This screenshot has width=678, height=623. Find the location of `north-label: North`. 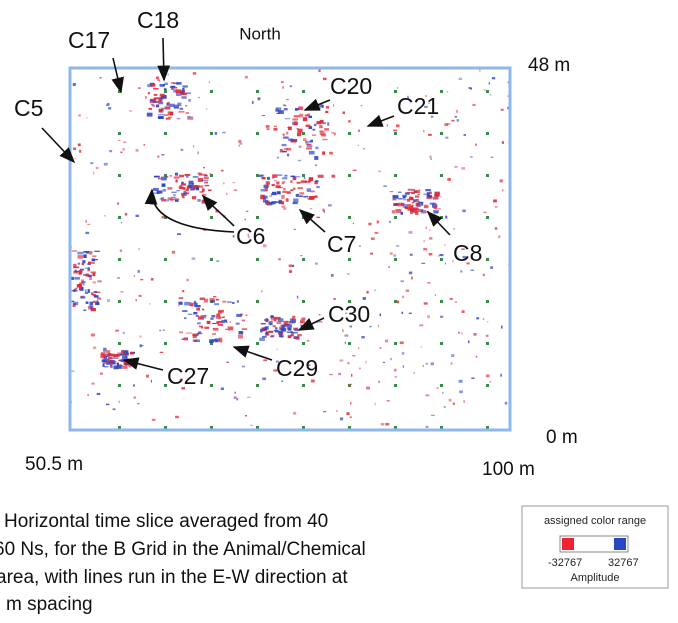

north-label: North is located at coordinates (260, 33).